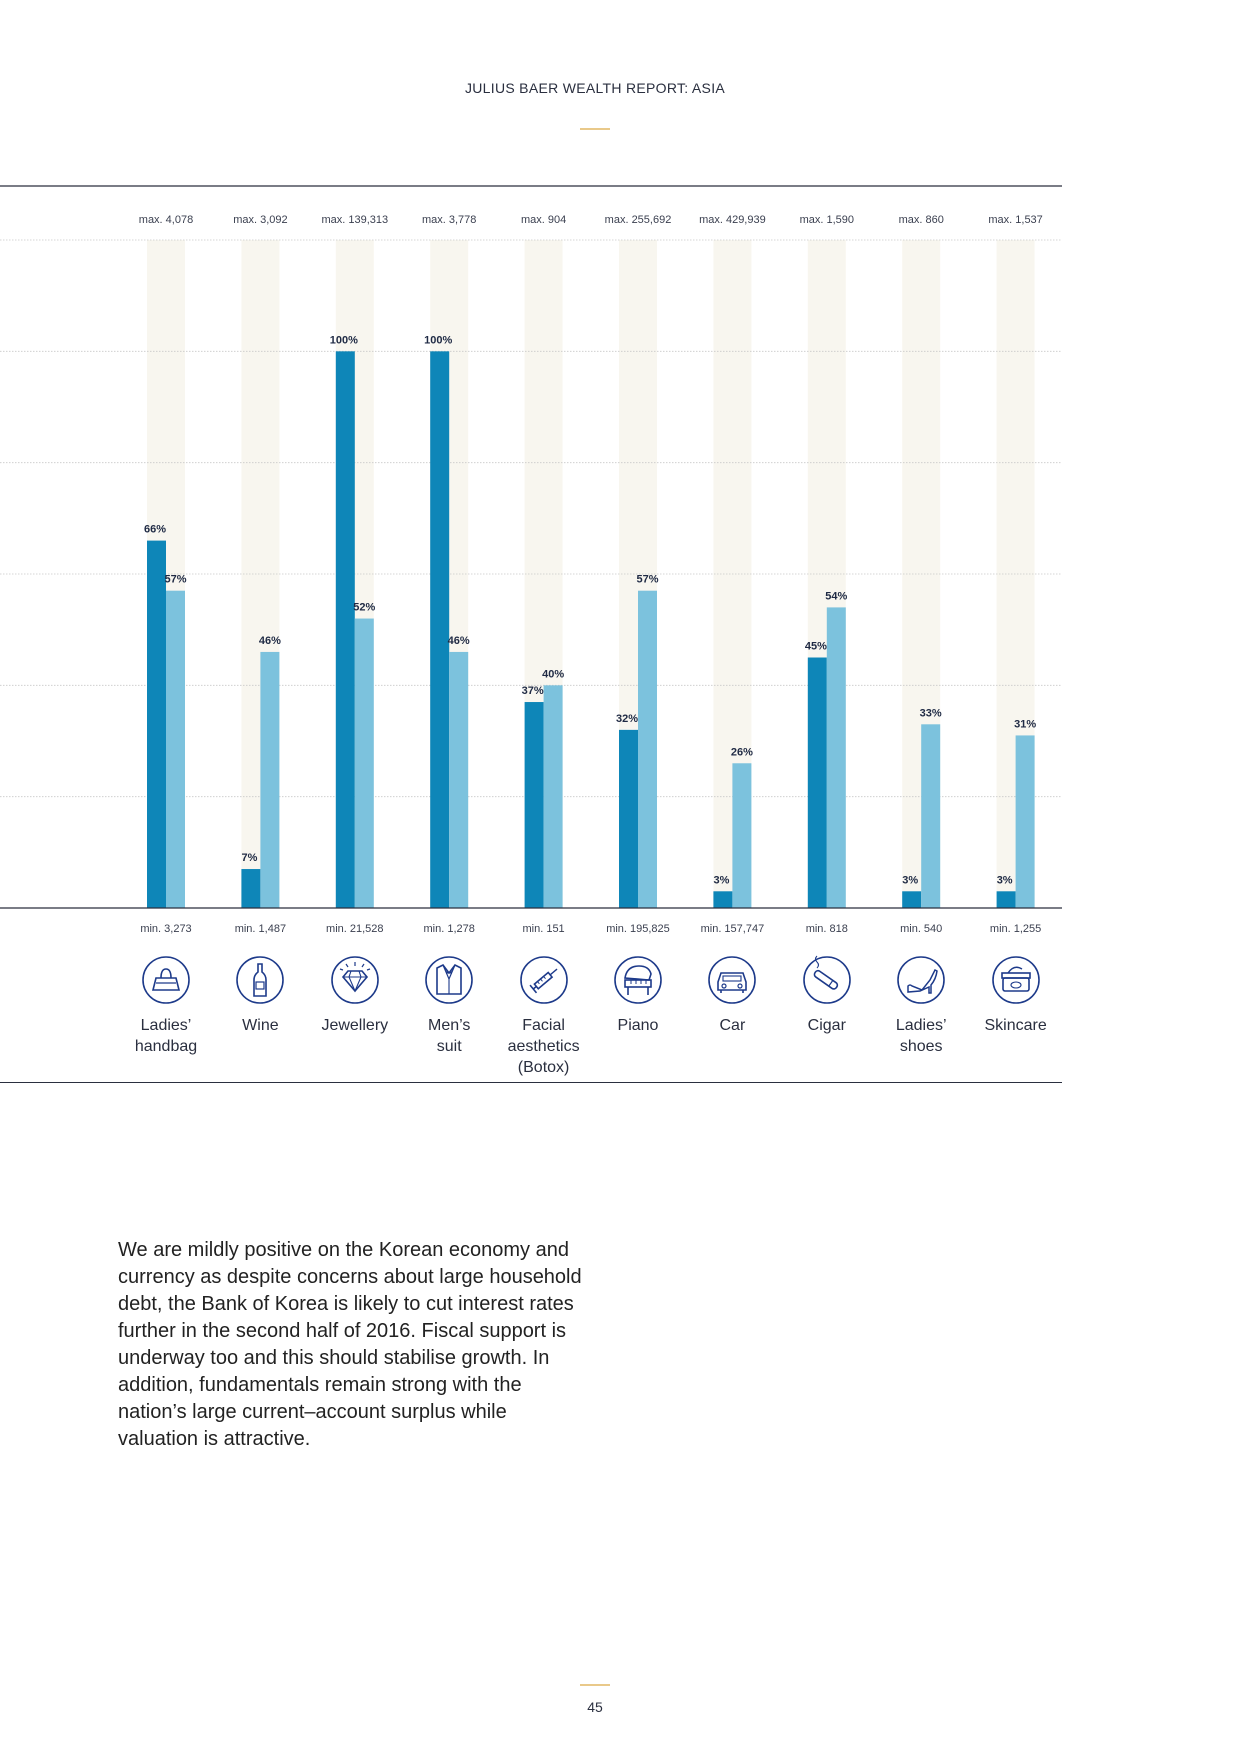 The image size is (1240, 1754). What do you see at coordinates (721, 880) in the screenshot?
I see `value-label-s0-6: 3%` at bounding box center [721, 880].